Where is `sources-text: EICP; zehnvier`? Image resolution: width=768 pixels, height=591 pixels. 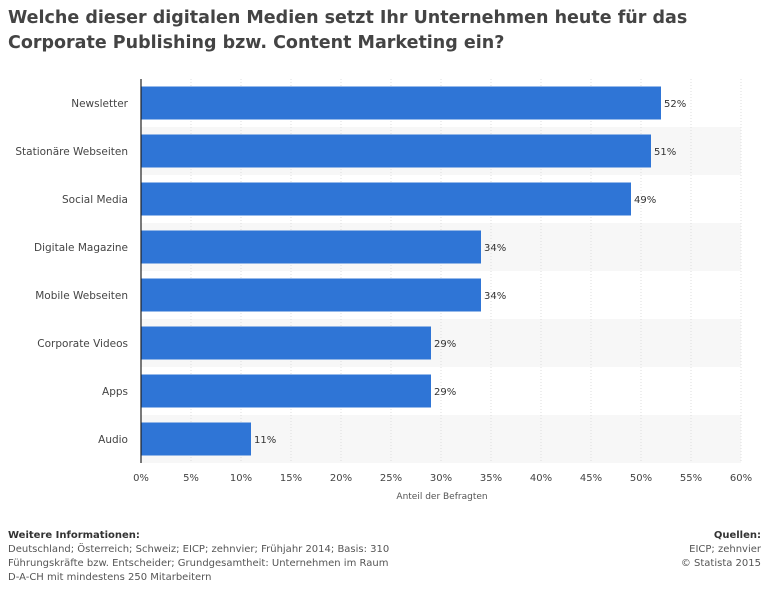 sources-text: EICP; zehnvier is located at coordinates (725, 549).